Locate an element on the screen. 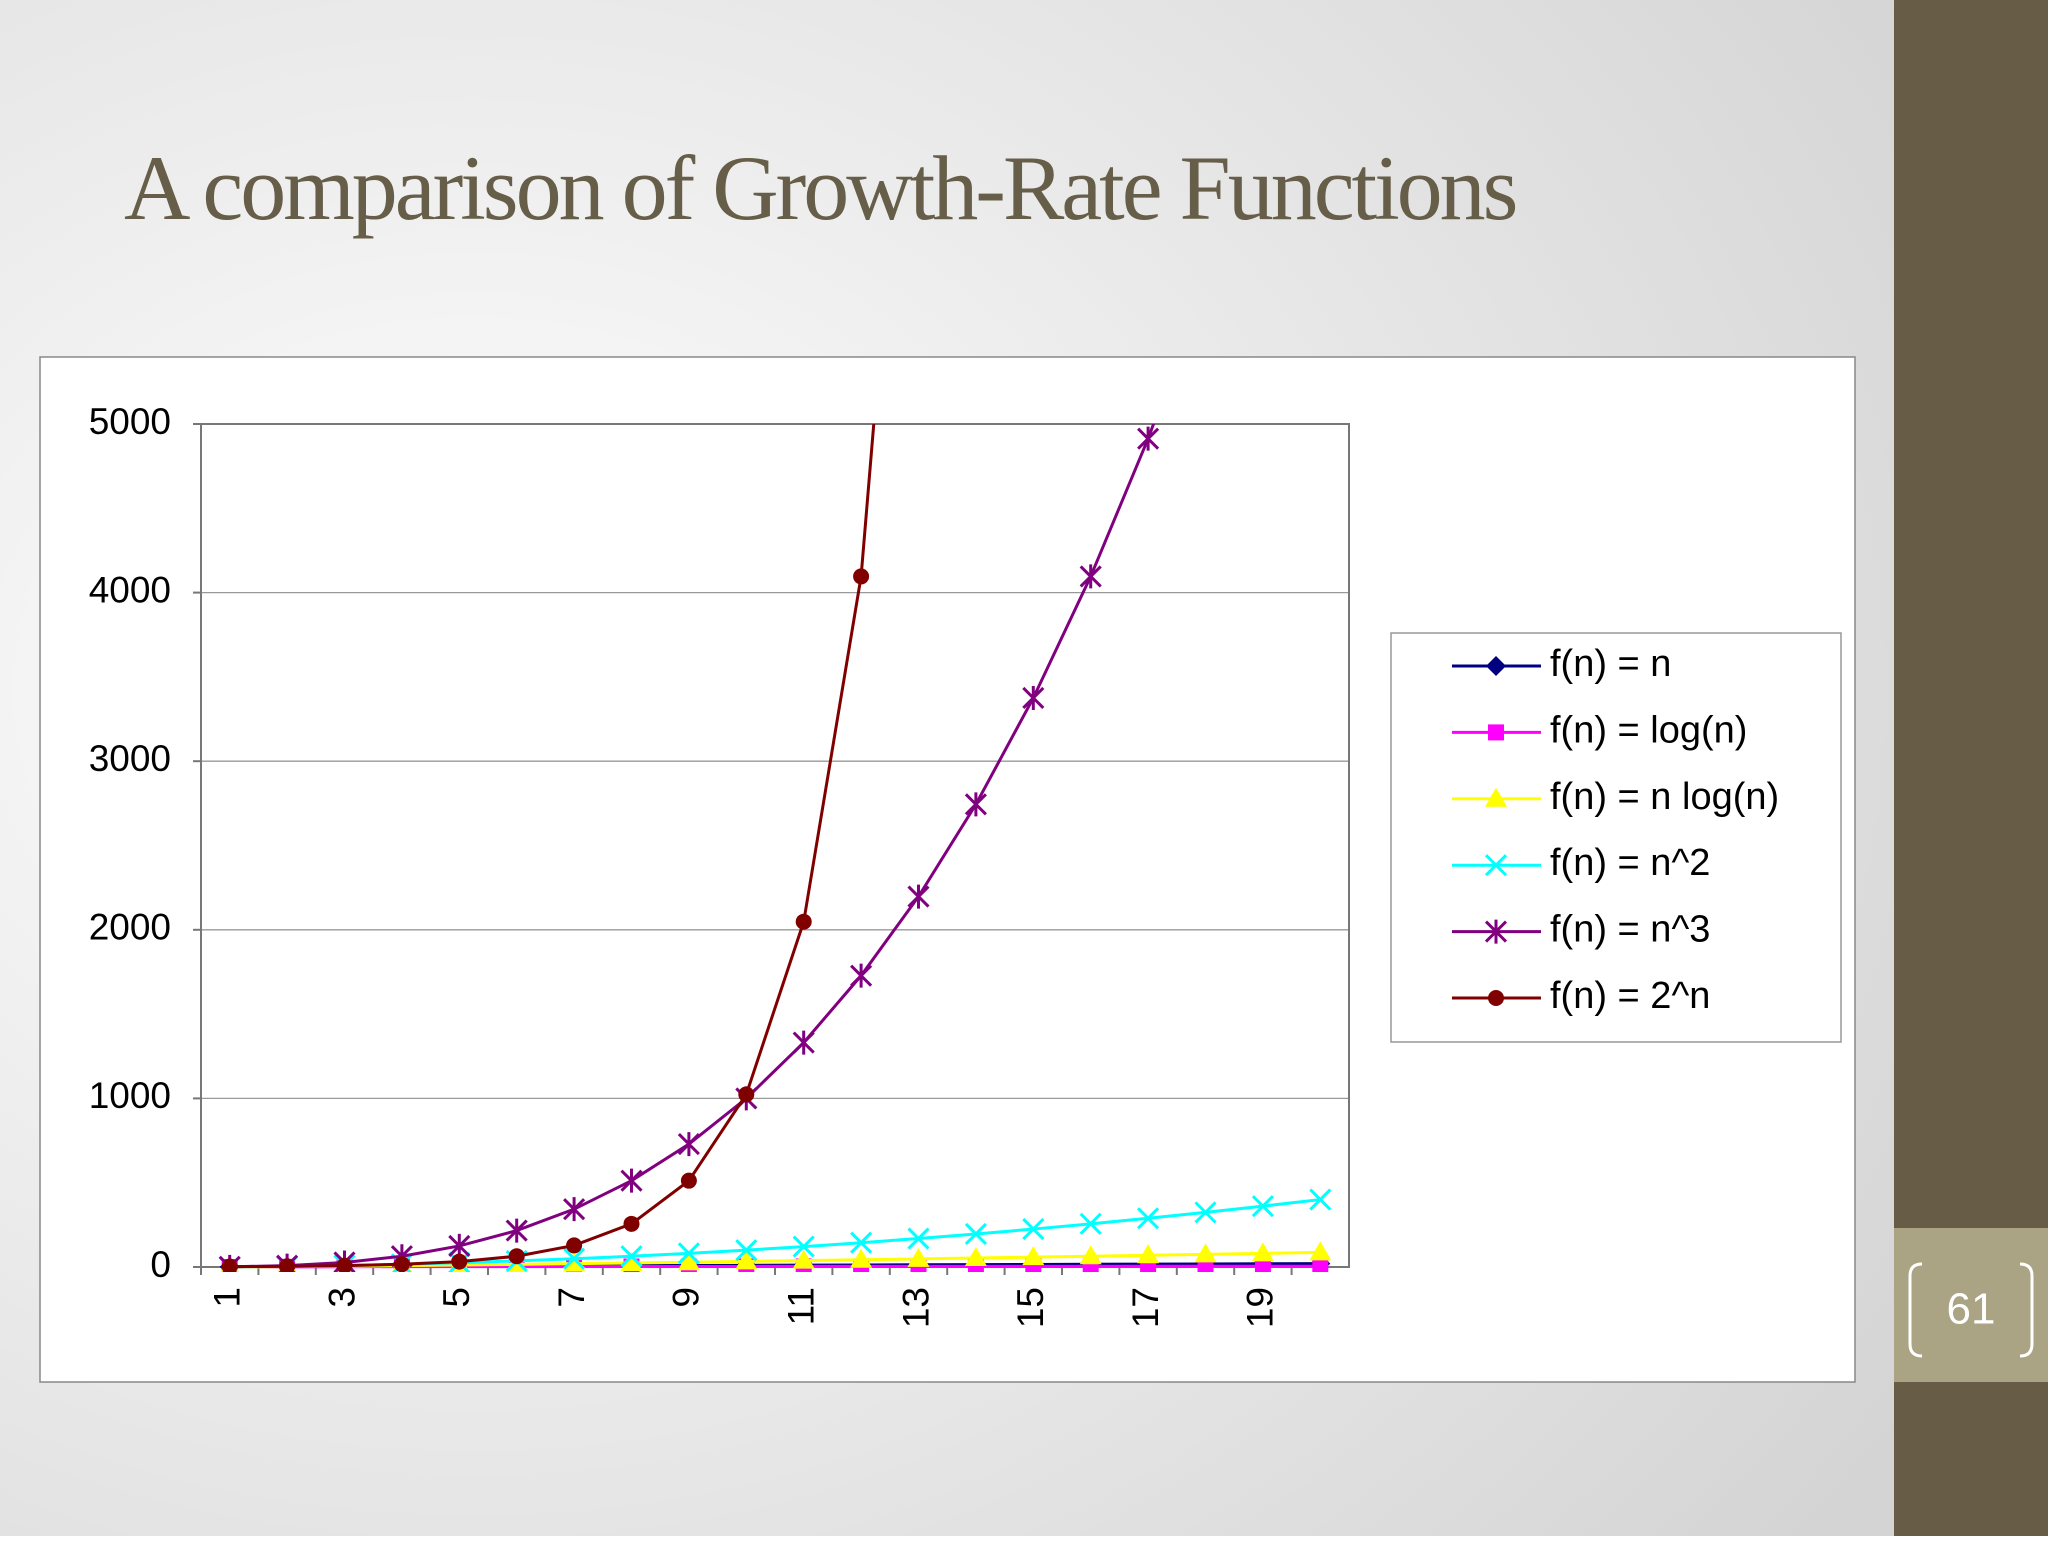  legend-label: f(n) = n log(n) is located at coordinates (1664, 797).